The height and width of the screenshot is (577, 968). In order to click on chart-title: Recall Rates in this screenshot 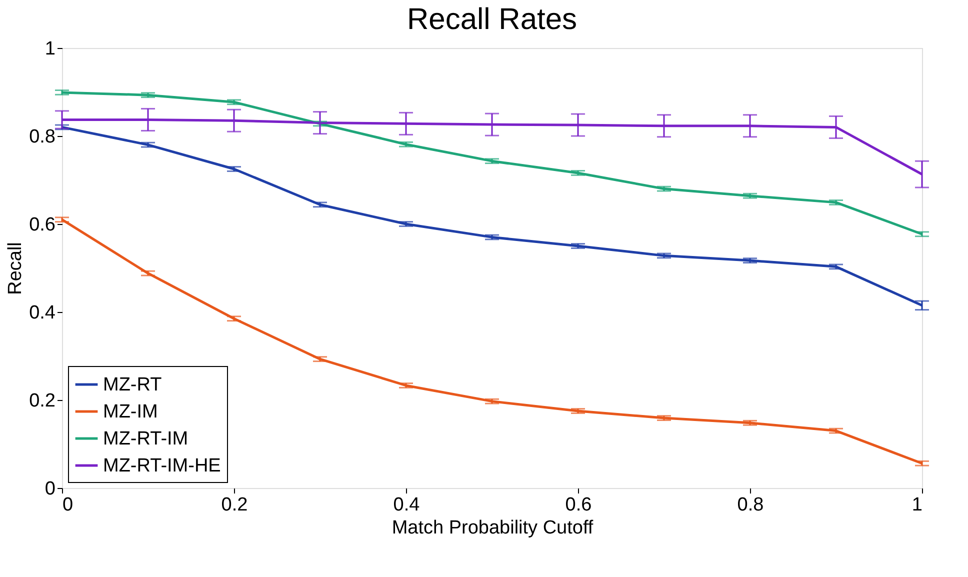, I will do `click(492, 19)`.